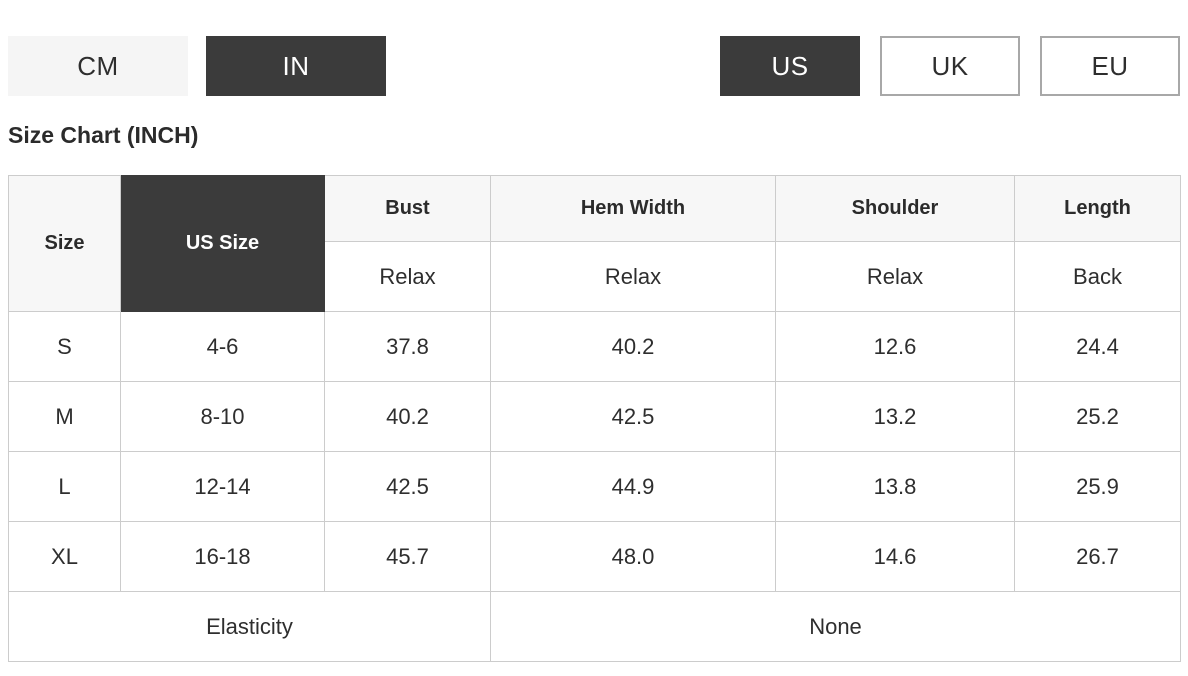 This screenshot has width=1188, height=676. What do you see at coordinates (1097, 276) in the screenshot?
I see `measure-type-length: Back` at bounding box center [1097, 276].